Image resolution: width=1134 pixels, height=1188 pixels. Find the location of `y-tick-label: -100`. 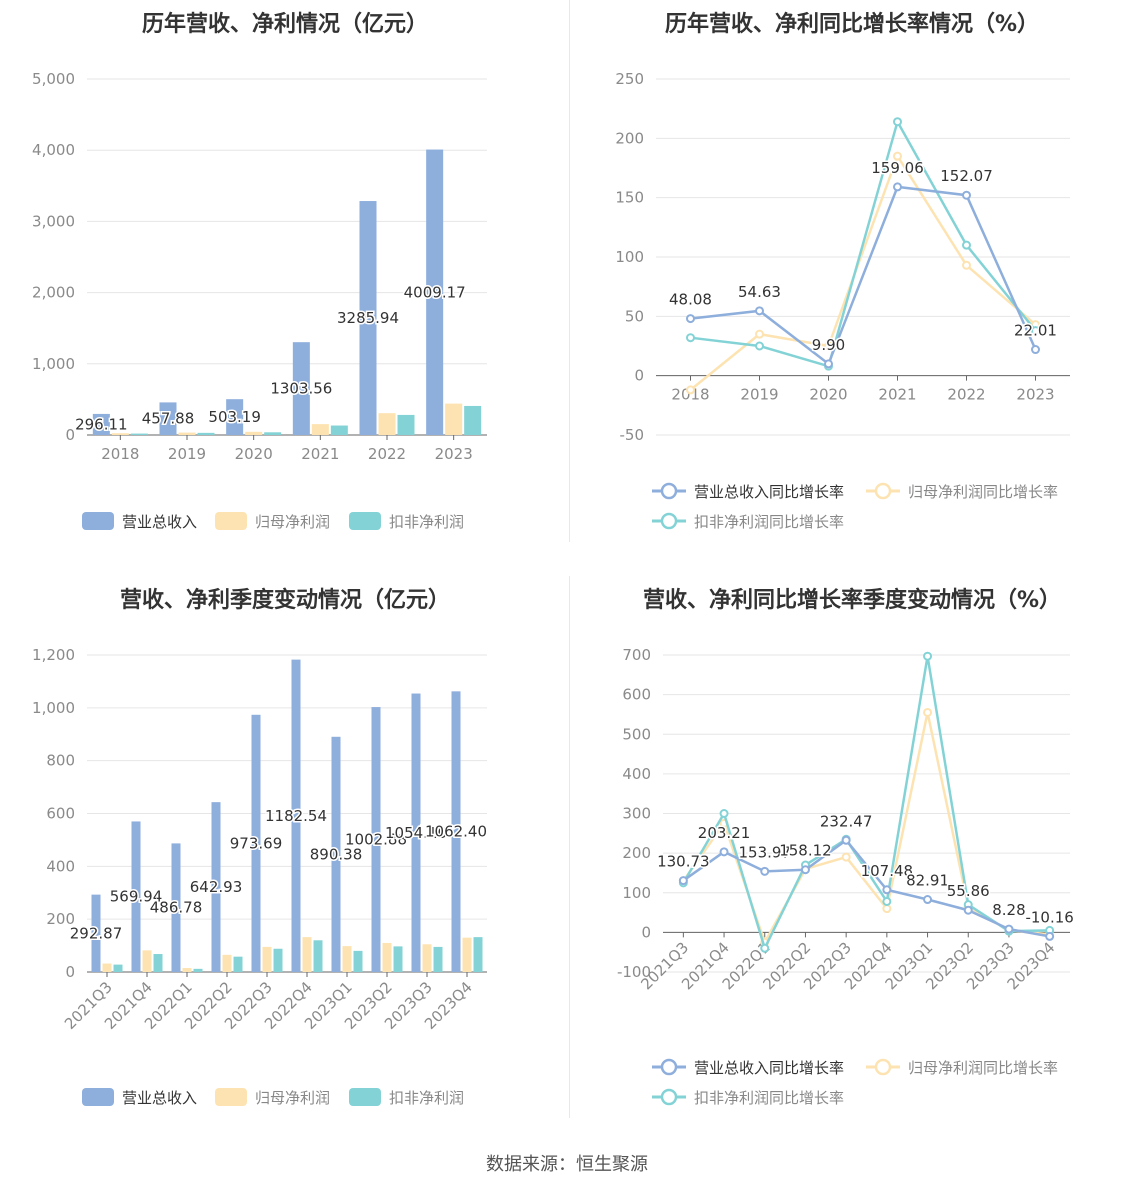

y-tick-label: -100 is located at coordinates (634, 972).